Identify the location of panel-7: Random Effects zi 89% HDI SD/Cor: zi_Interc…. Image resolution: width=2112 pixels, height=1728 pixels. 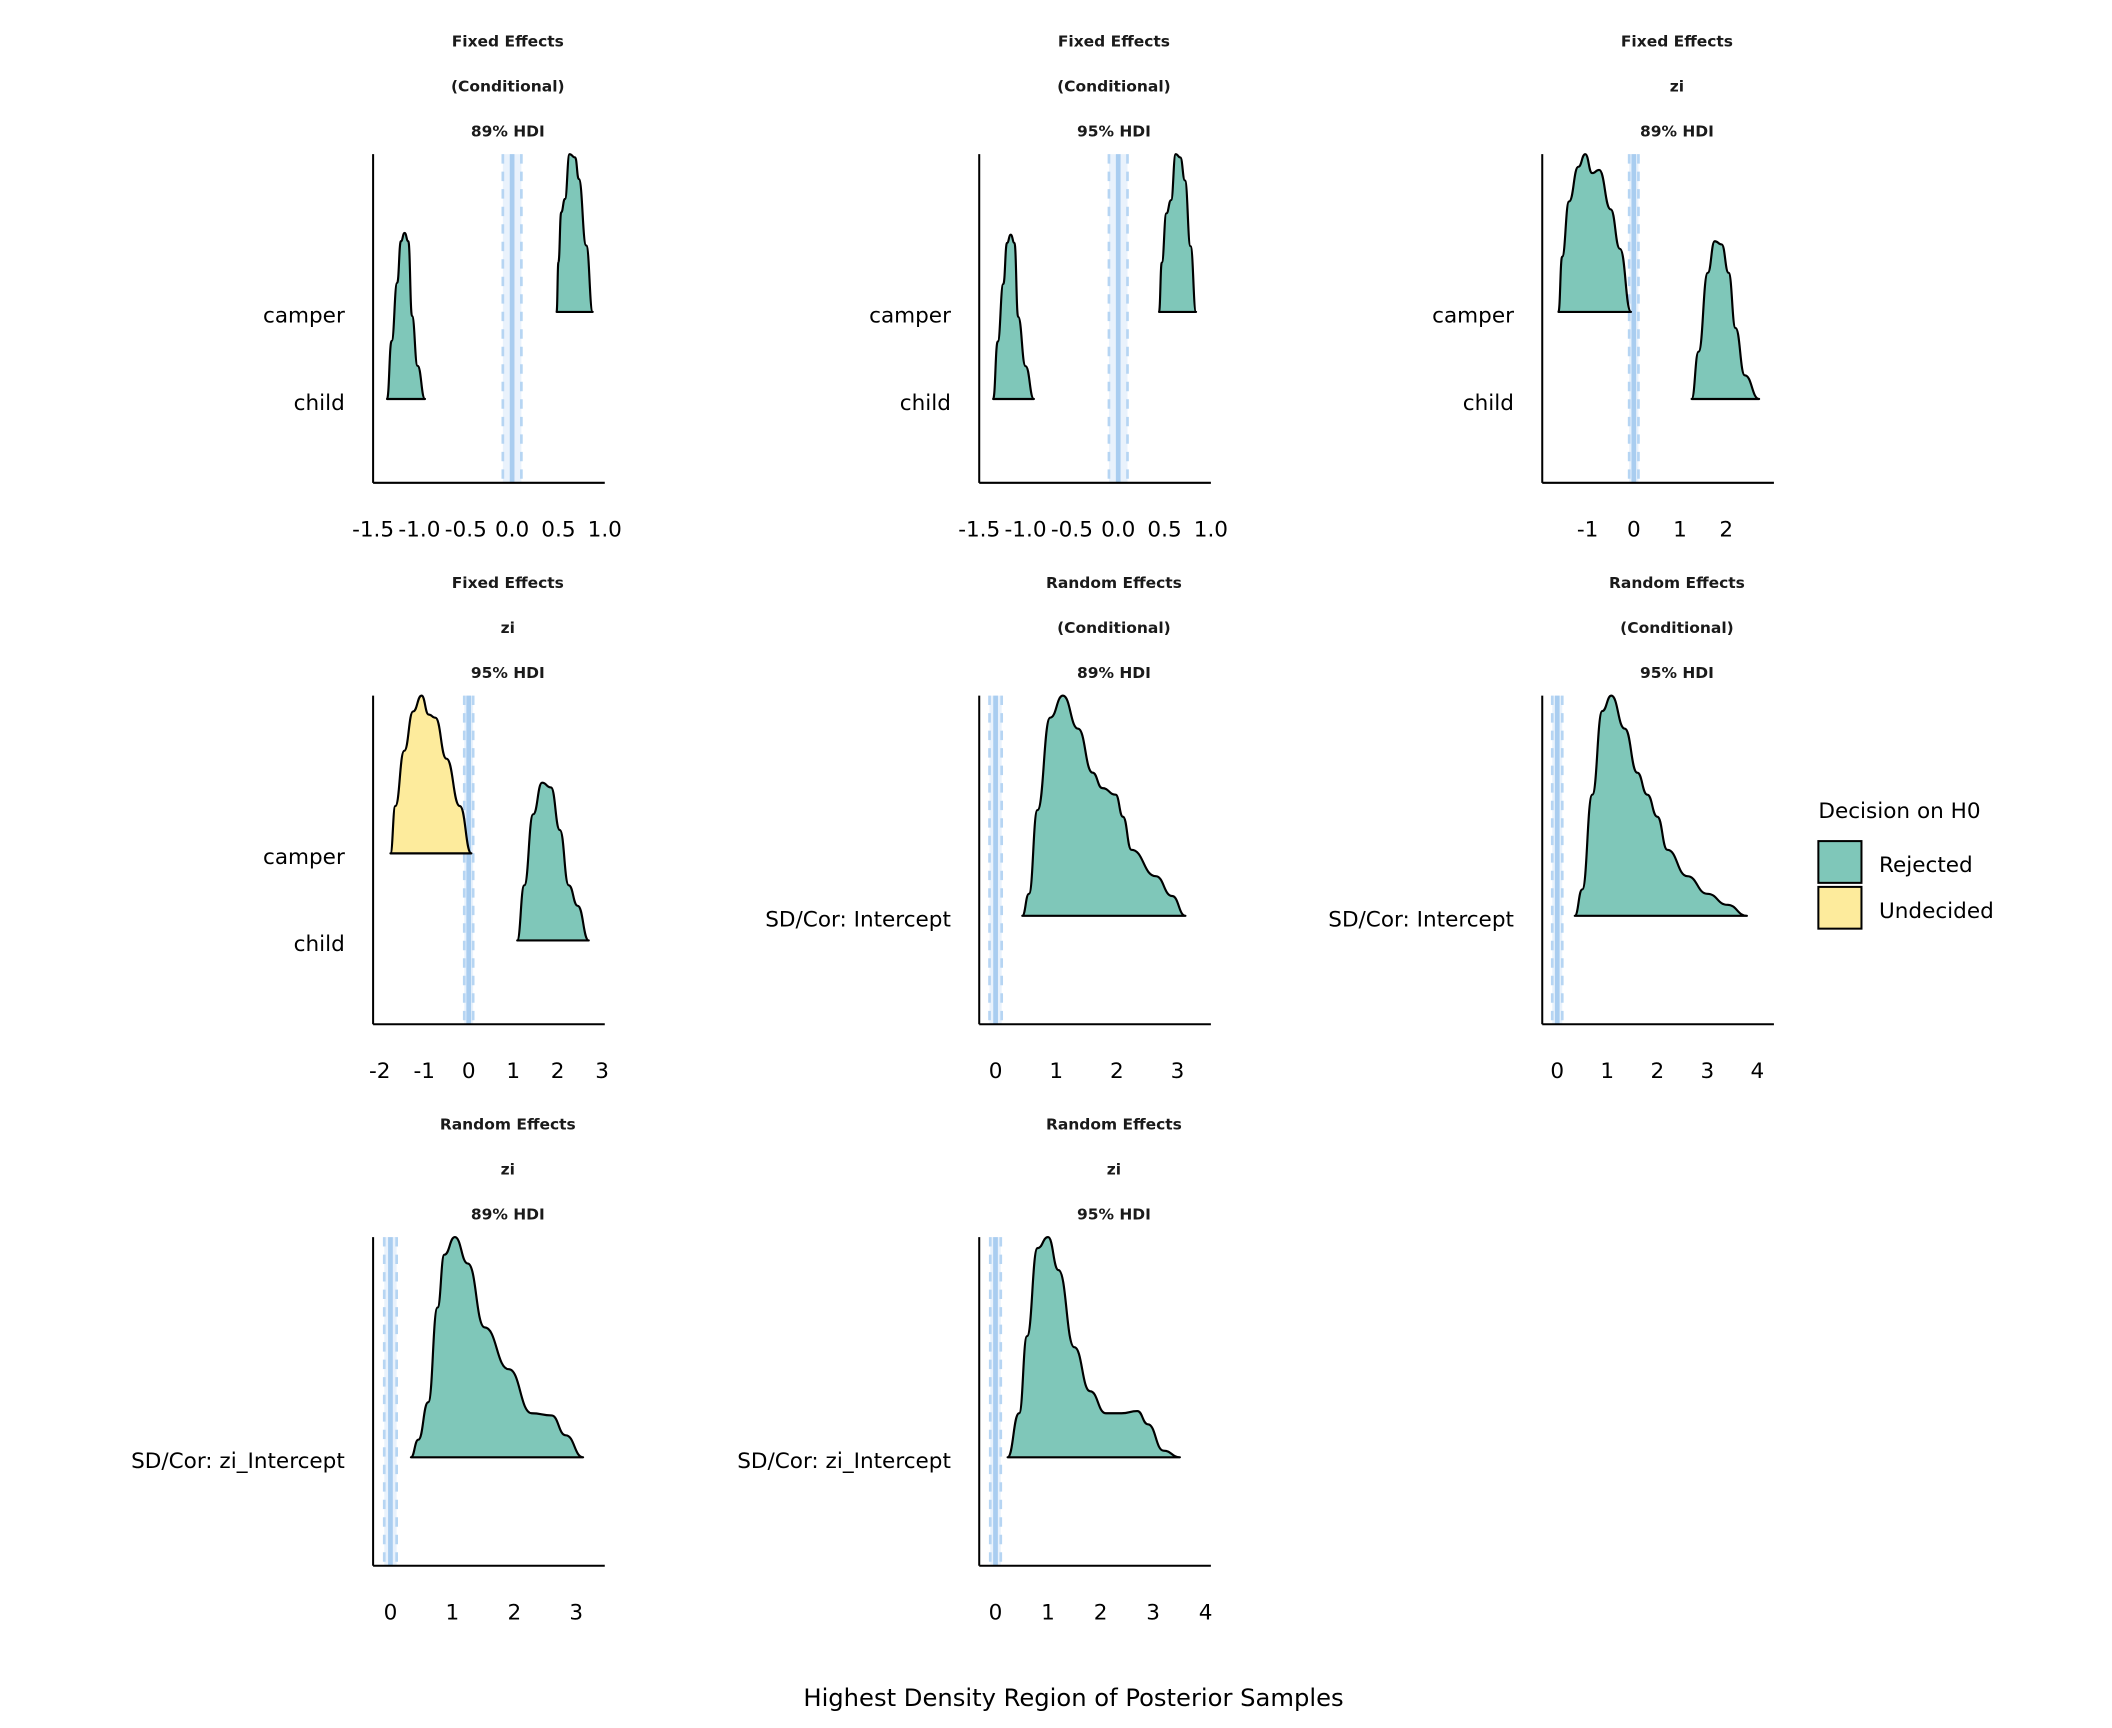
(368, 1370).